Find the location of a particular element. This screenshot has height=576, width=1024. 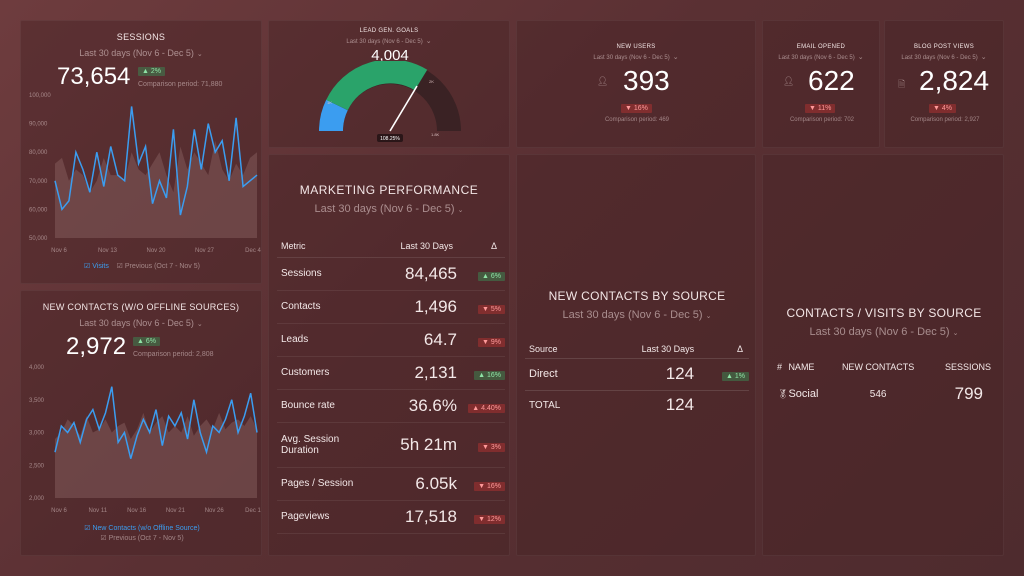

table-row: 🏅︎ Social 546 799 is located at coordinates (884, 394).